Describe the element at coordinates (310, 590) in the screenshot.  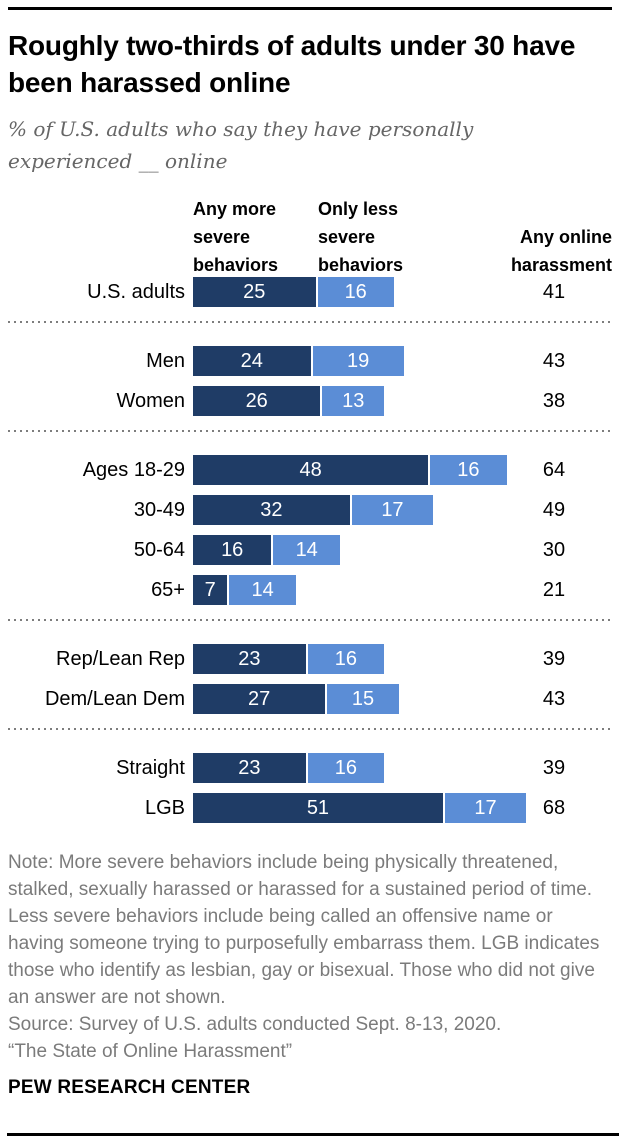
I see `bar-row: 65+ 7 14 21` at that location.